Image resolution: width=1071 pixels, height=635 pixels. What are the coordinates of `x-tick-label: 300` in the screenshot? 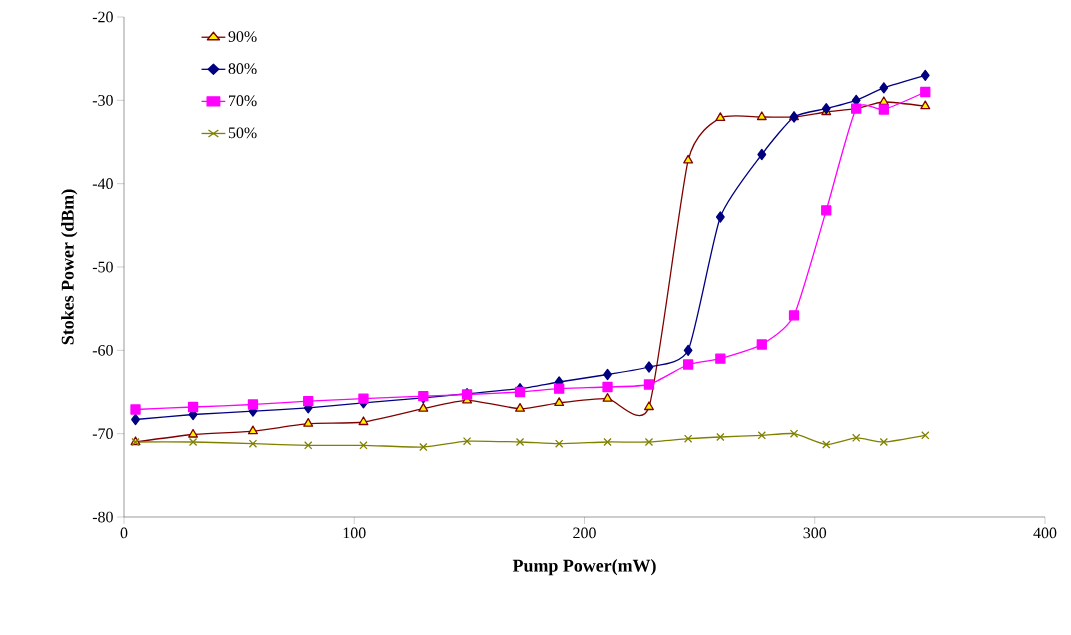 It's located at (815, 533).